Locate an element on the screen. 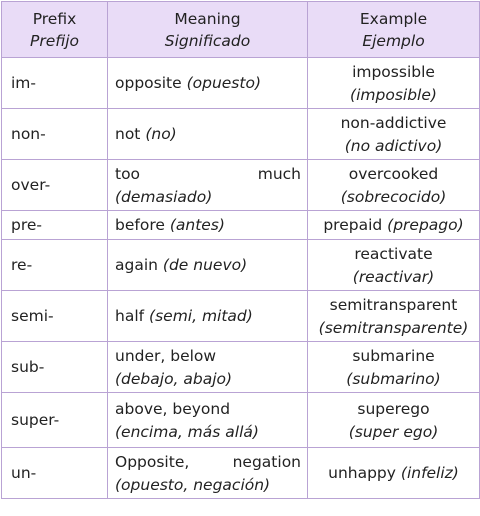  meaning-es: (encima, más allá) is located at coordinates (187, 431).